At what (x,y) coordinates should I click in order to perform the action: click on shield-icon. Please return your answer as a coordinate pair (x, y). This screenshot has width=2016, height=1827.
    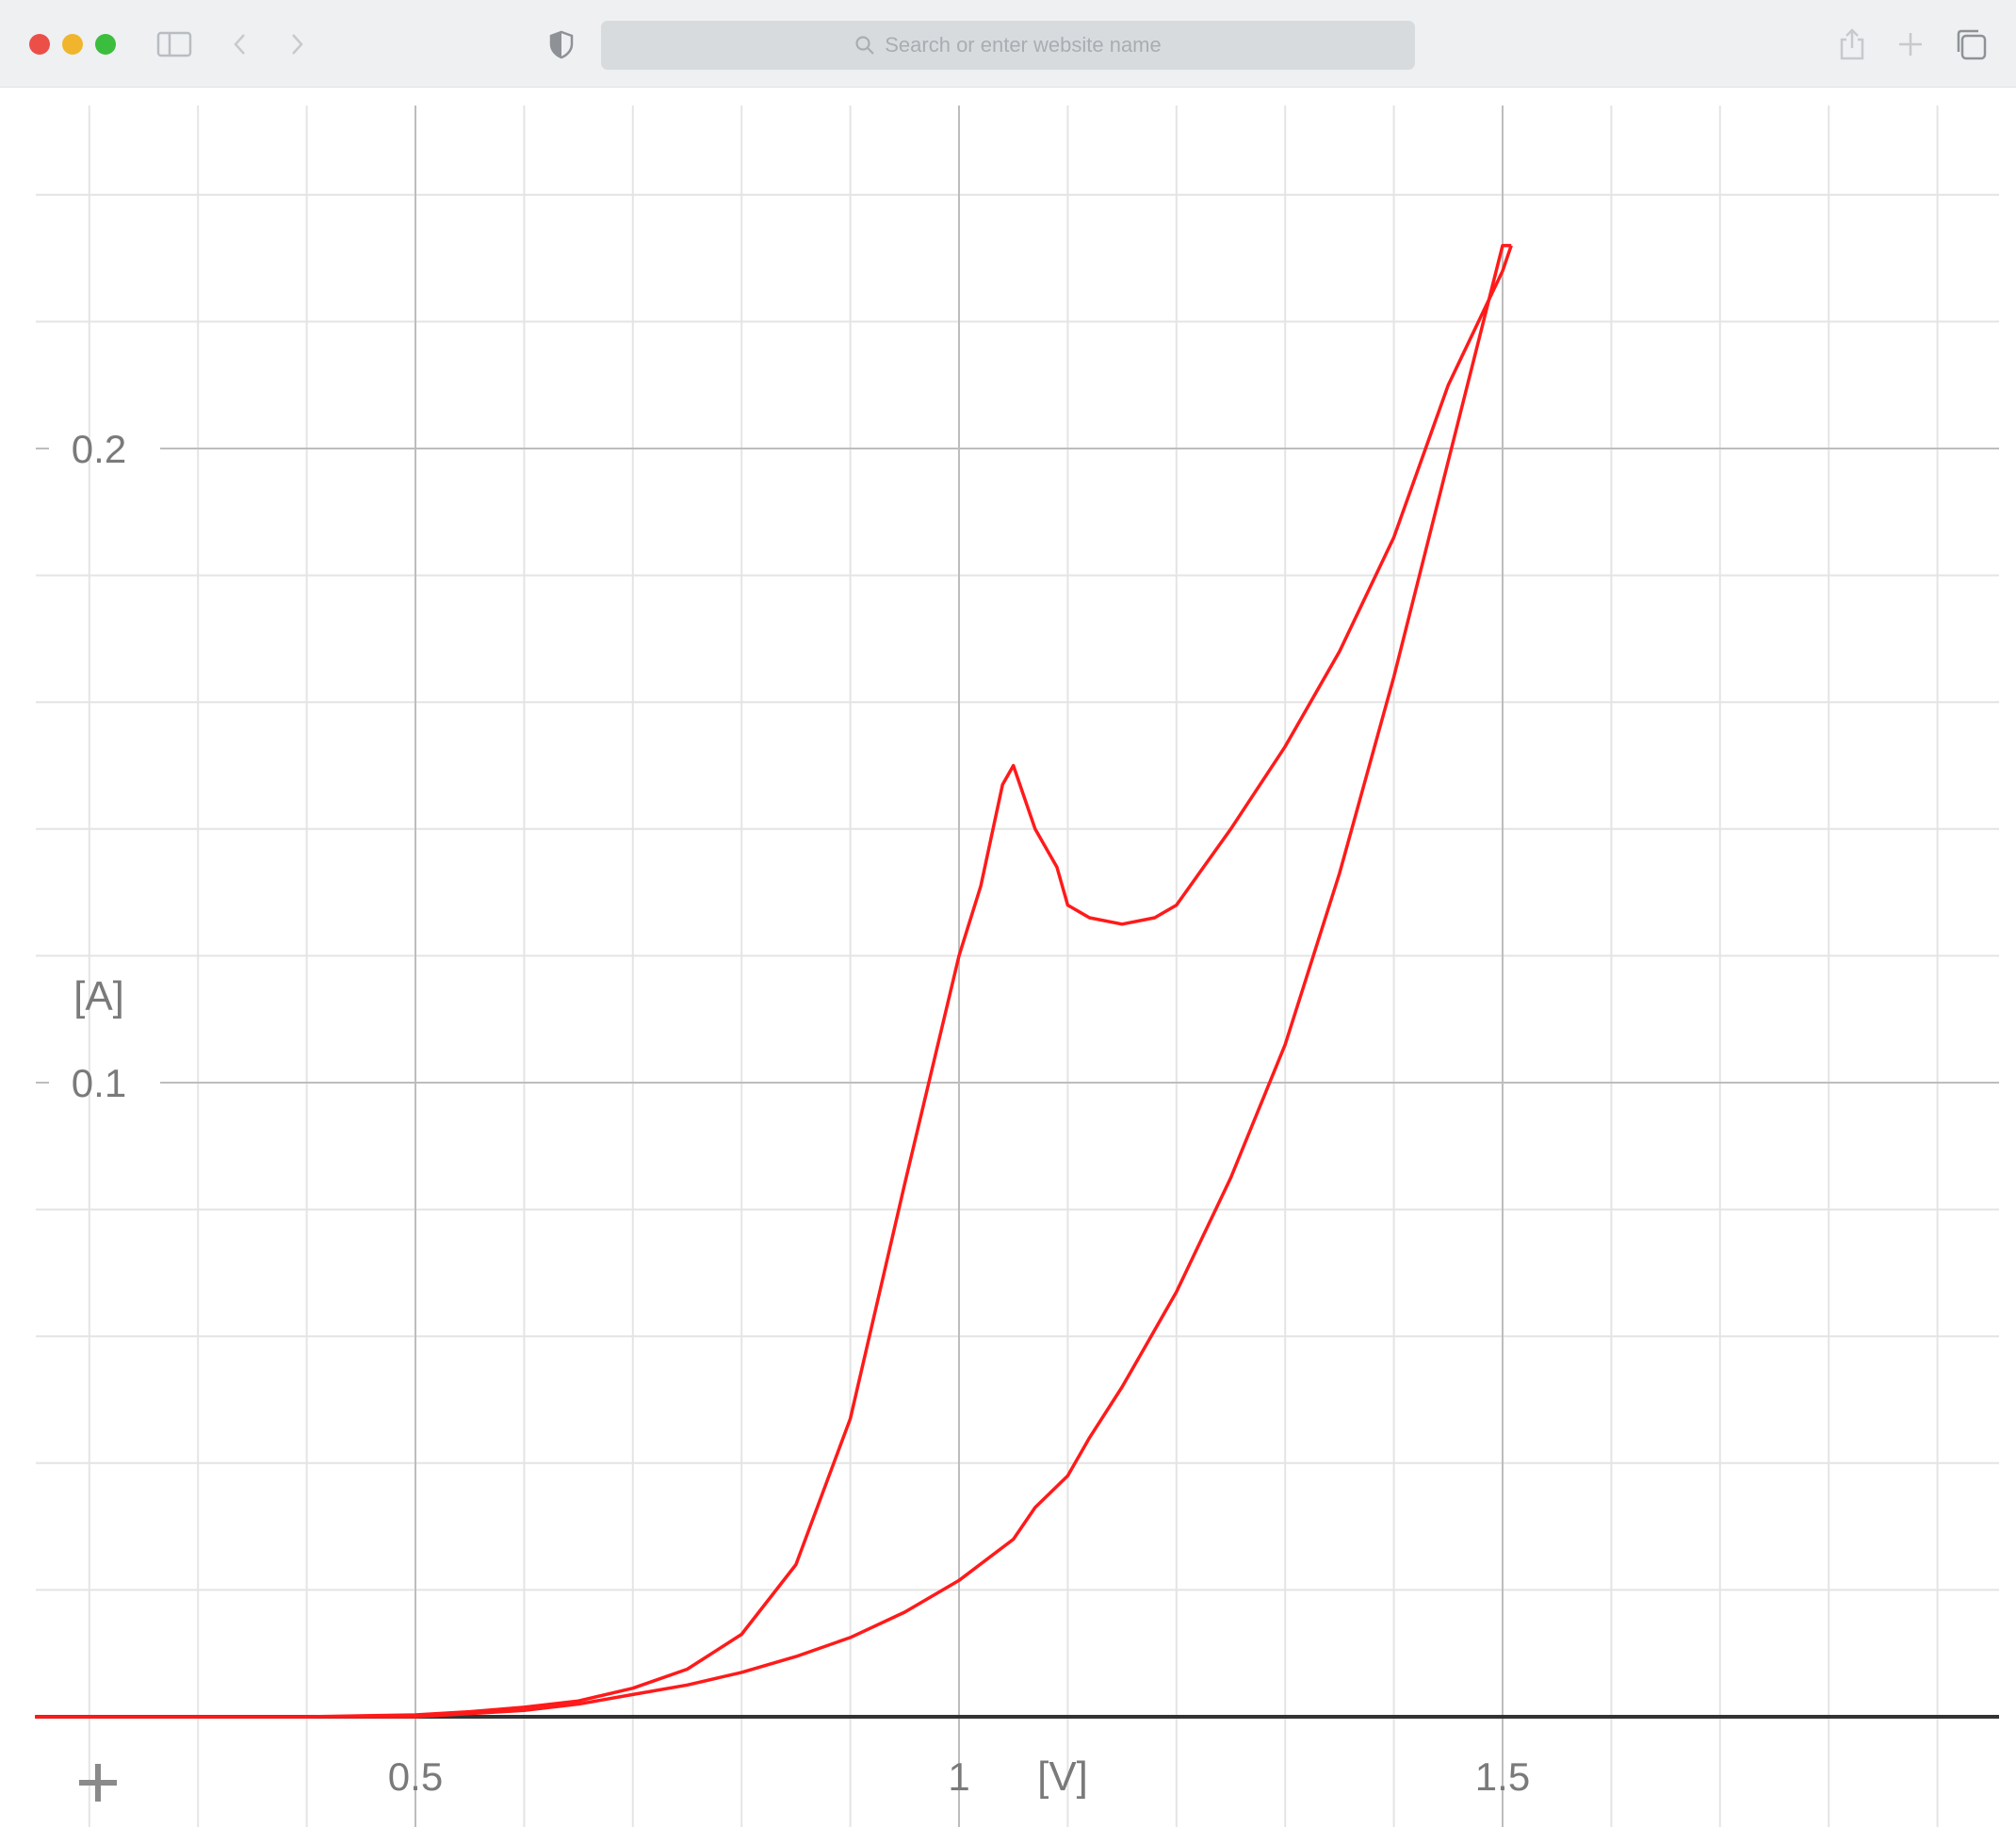
    Looking at the image, I should click on (561, 44).